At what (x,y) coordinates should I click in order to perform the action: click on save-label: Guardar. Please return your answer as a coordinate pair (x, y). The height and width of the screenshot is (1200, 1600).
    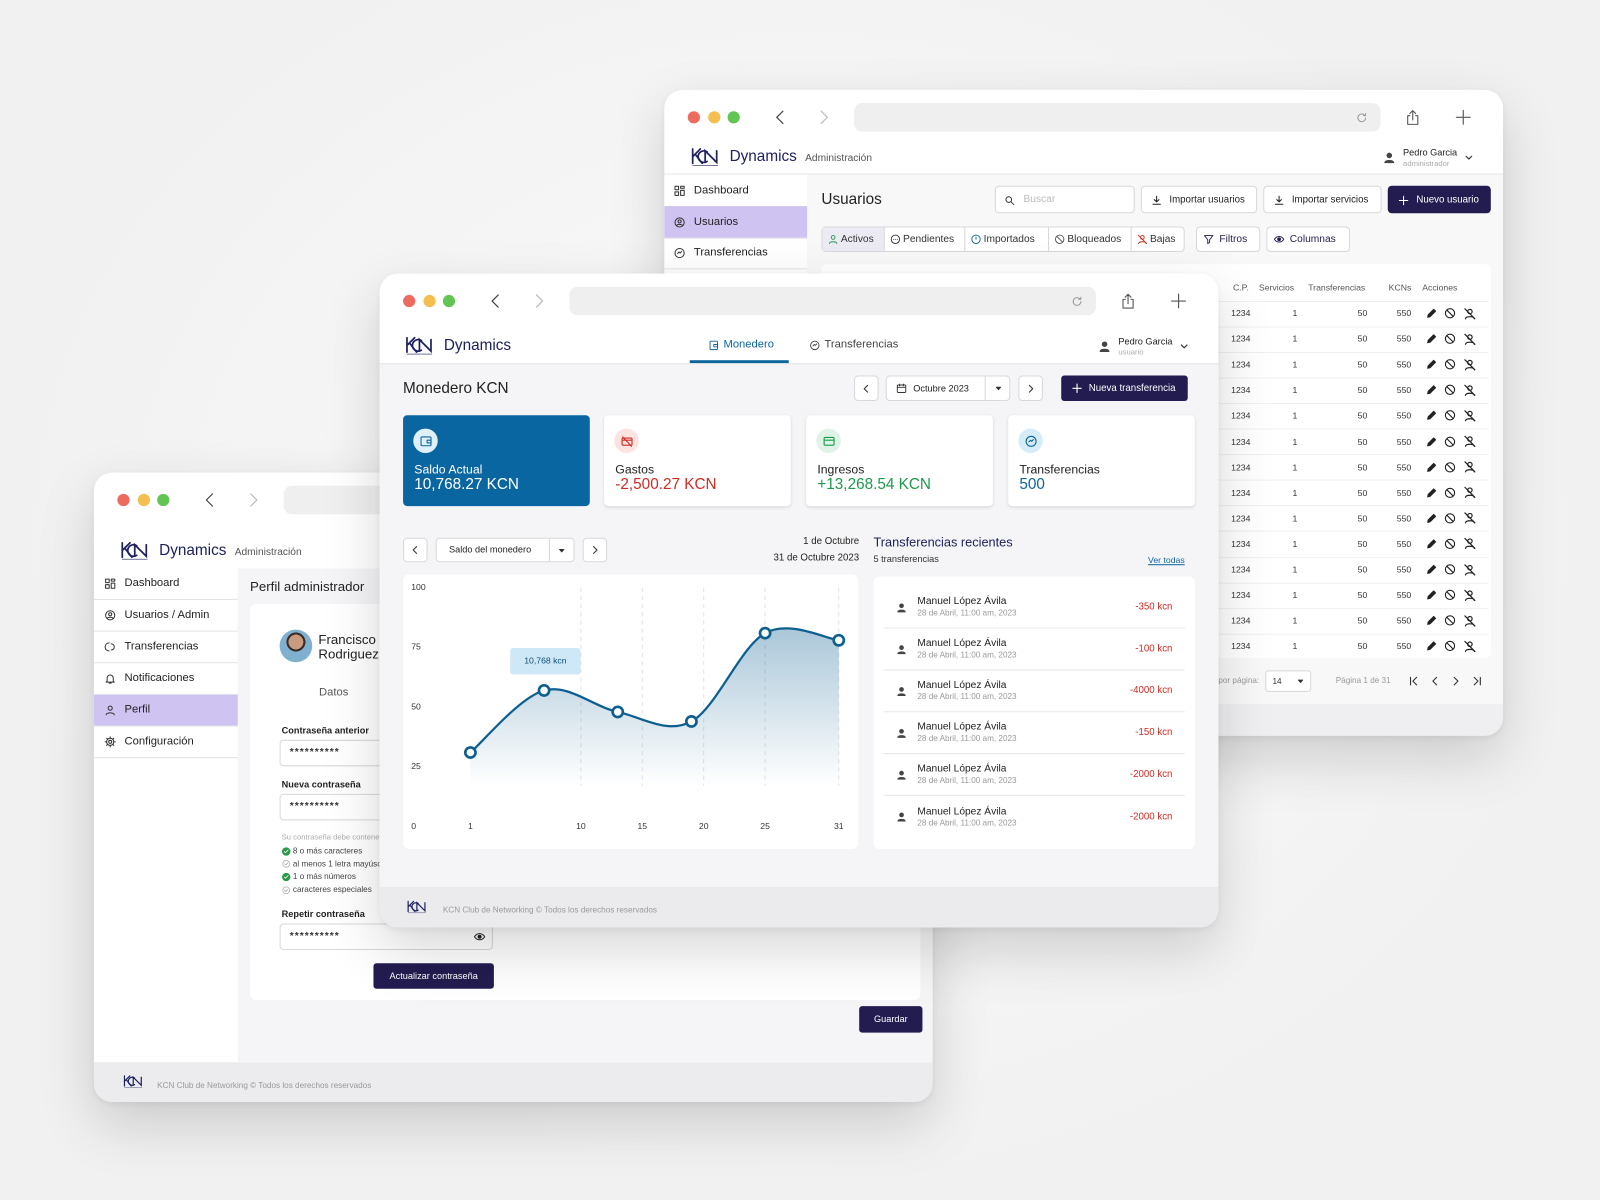
    Looking at the image, I should click on (890, 1019).